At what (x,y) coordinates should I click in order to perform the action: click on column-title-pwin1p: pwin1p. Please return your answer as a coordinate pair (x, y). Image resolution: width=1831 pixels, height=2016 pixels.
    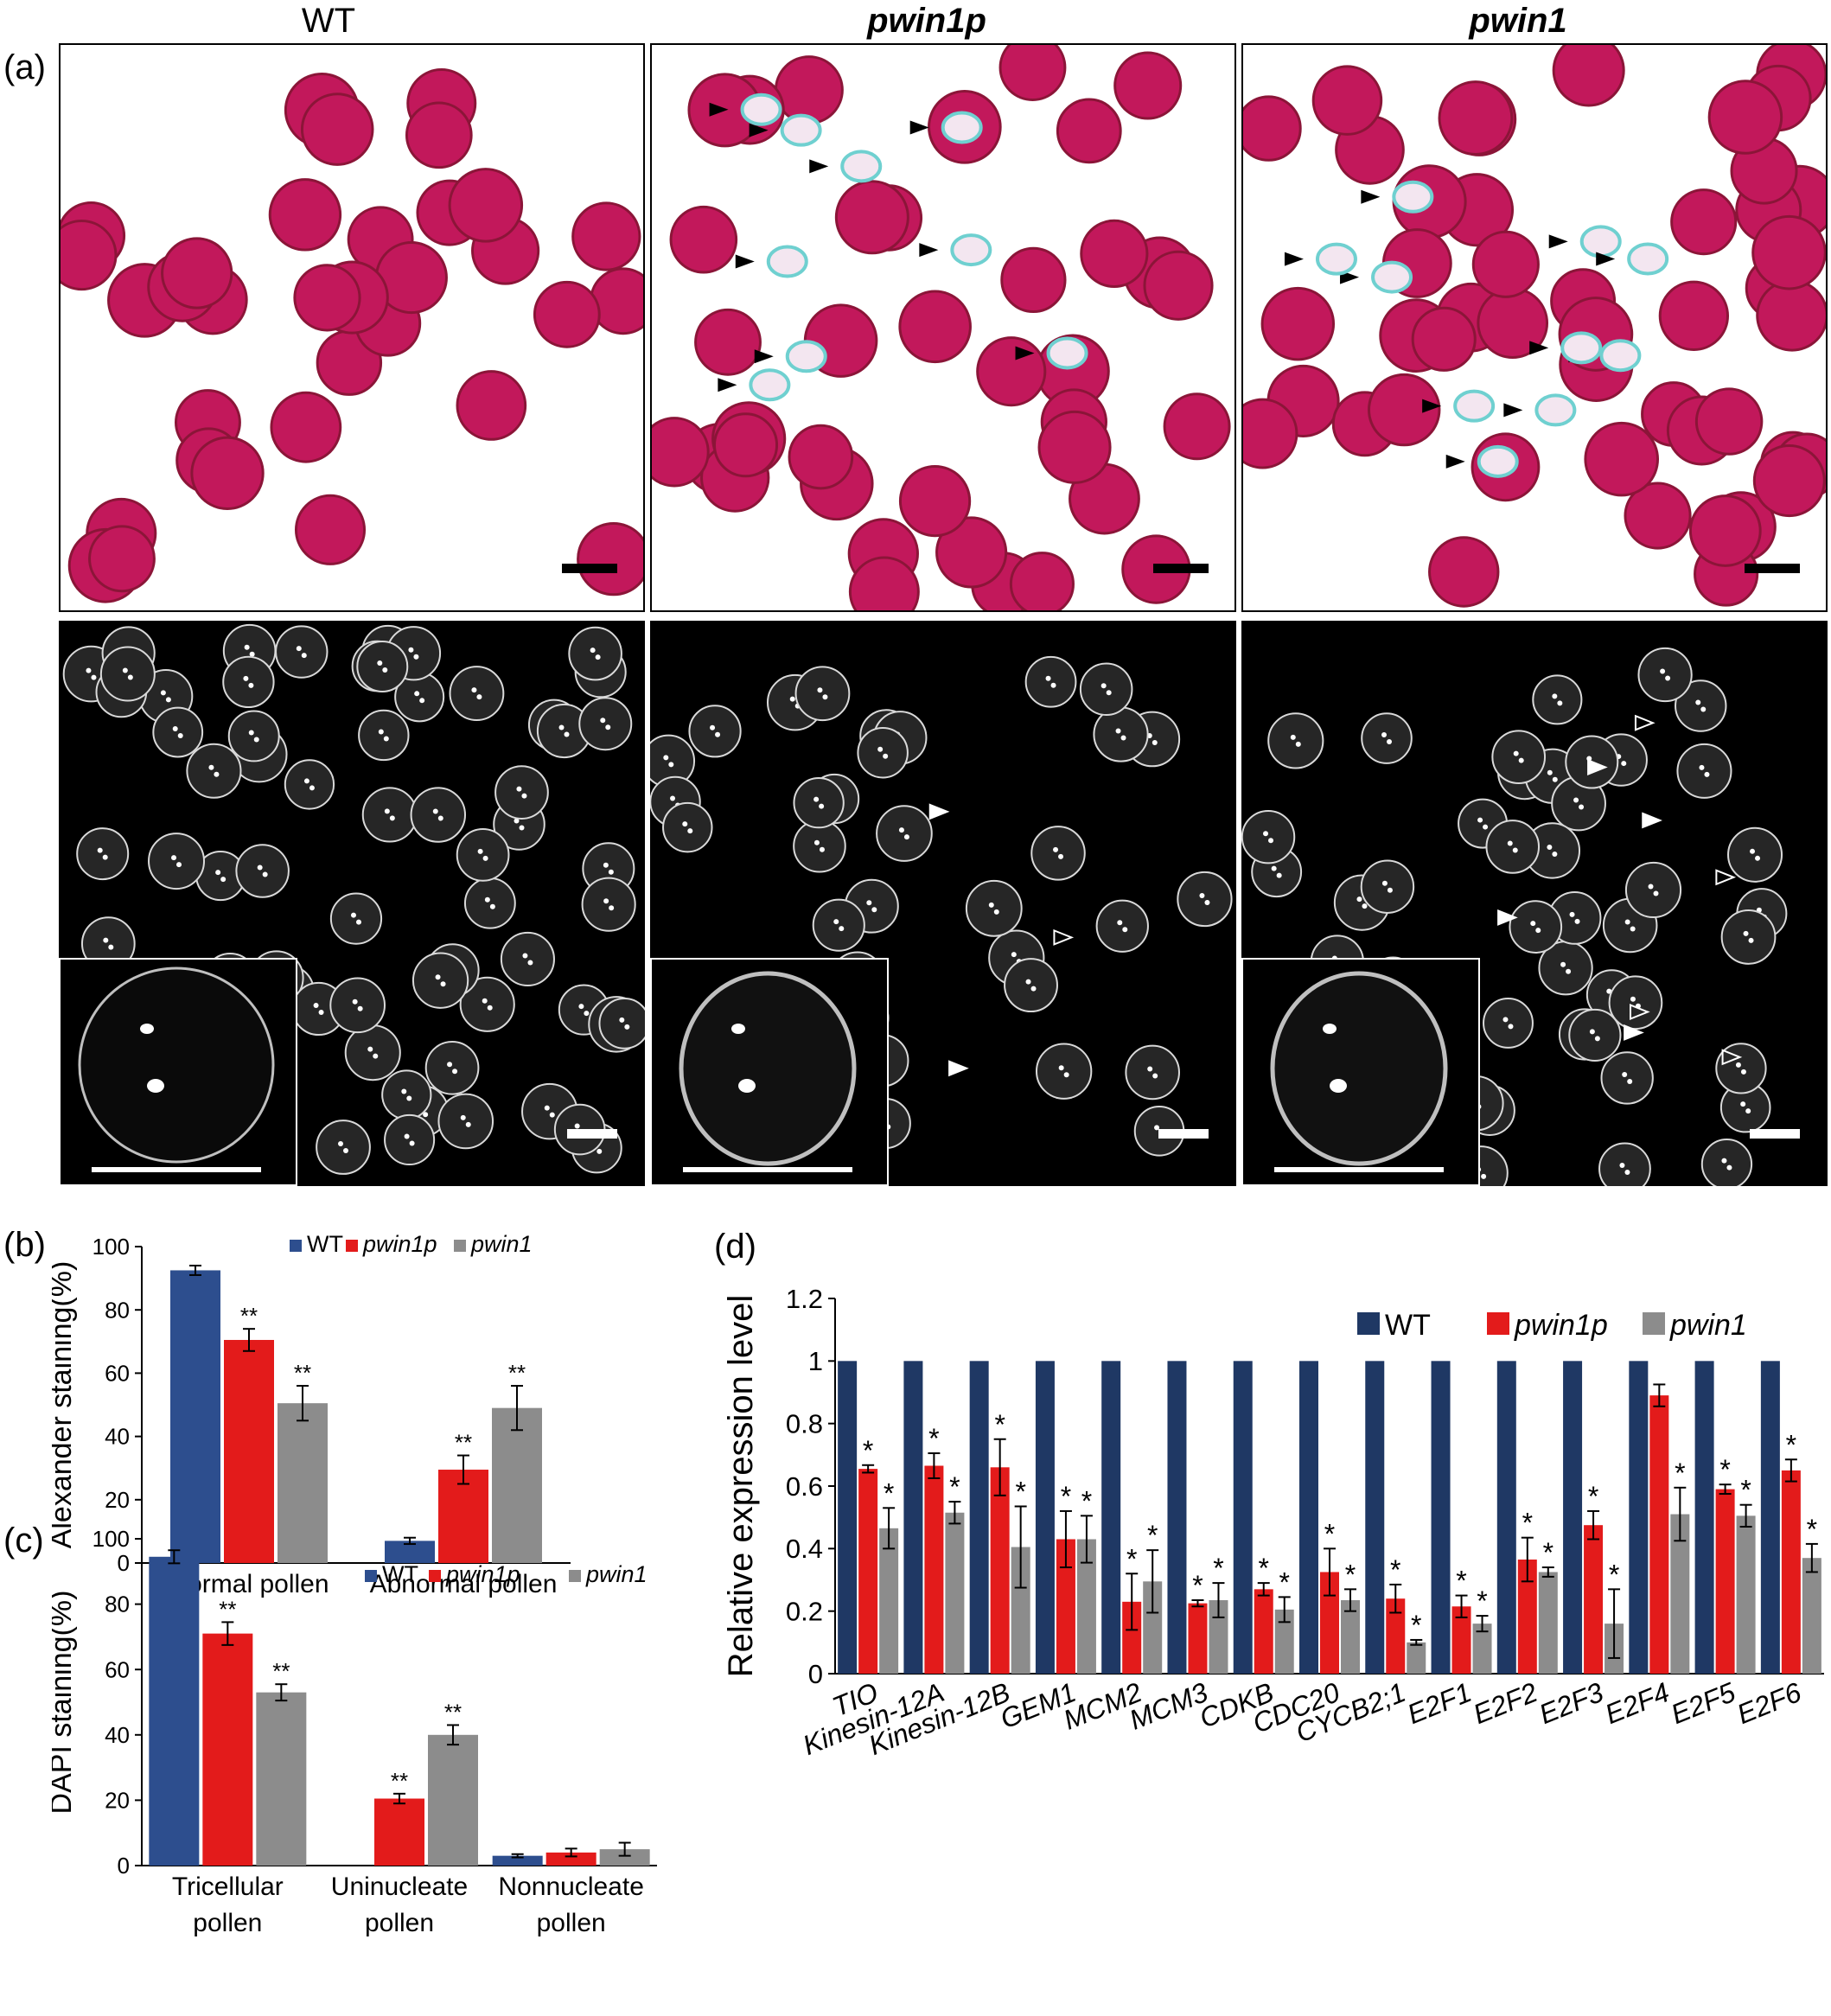
    Looking at the image, I should click on (927, 21).